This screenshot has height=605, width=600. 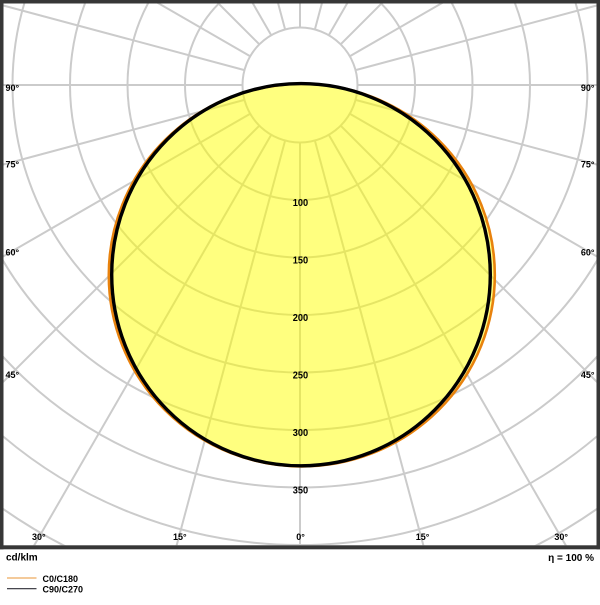 I want to click on svg-text: 300, so click(x=301, y=433).